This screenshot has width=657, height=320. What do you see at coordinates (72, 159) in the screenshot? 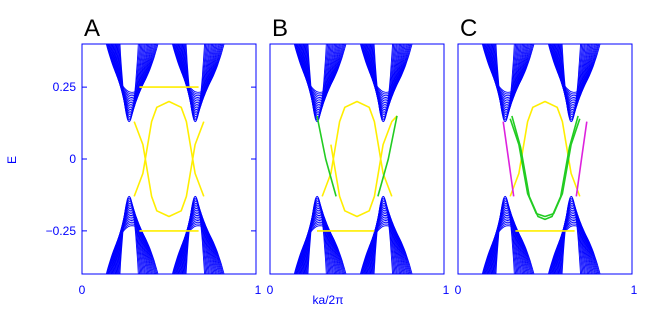
I see `y-tick-label: 0` at bounding box center [72, 159].